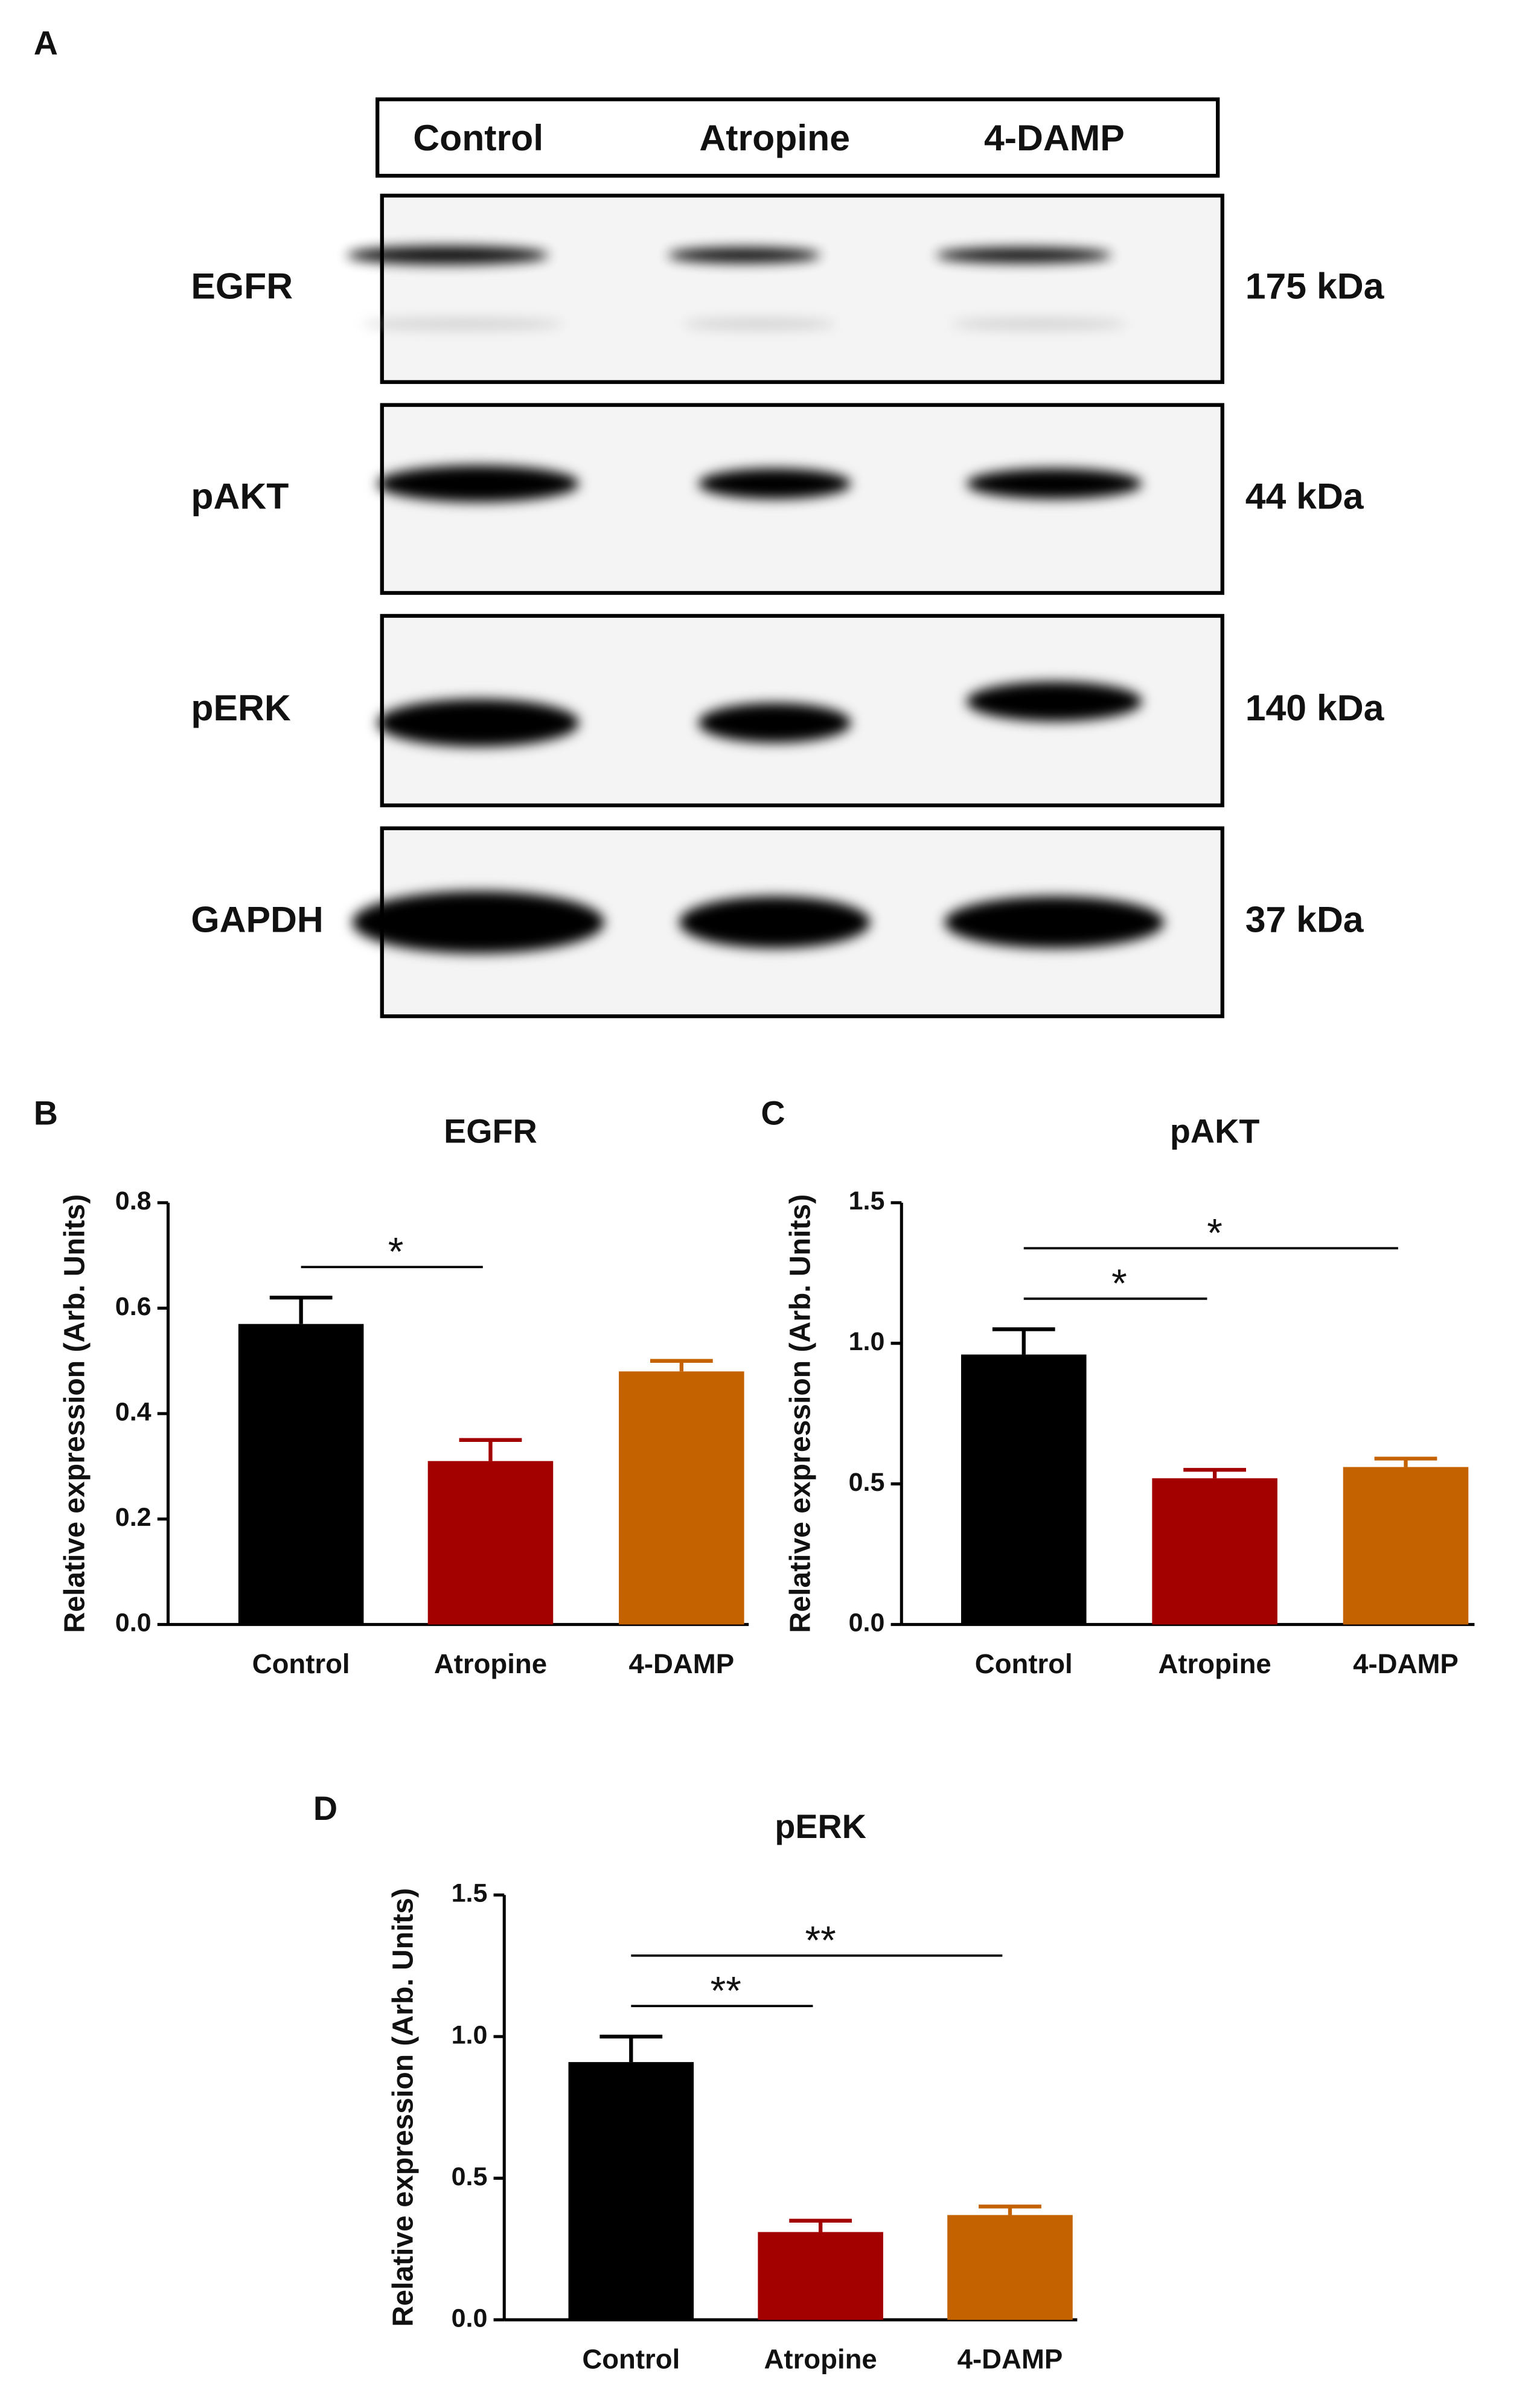  What do you see at coordinates (1315, 285) in the screenshot?
I see `size-label: 175 kDa` at bounding box center [1315, 285].